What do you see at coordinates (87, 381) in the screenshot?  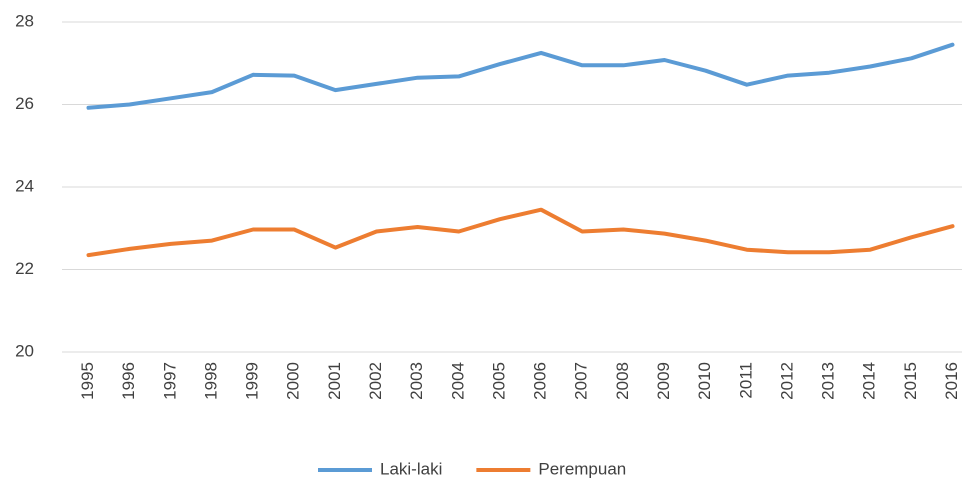 I see `x-tick-label: 1995` at bounding box center [87, 381].